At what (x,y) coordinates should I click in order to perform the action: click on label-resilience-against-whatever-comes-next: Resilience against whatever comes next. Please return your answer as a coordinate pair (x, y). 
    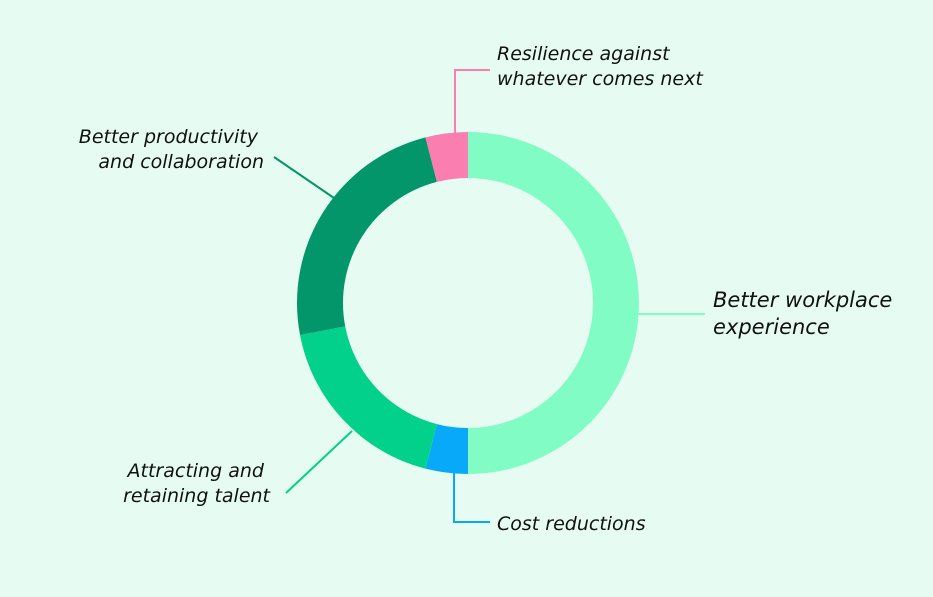
    Looking at the image, I should click on (600, 66).